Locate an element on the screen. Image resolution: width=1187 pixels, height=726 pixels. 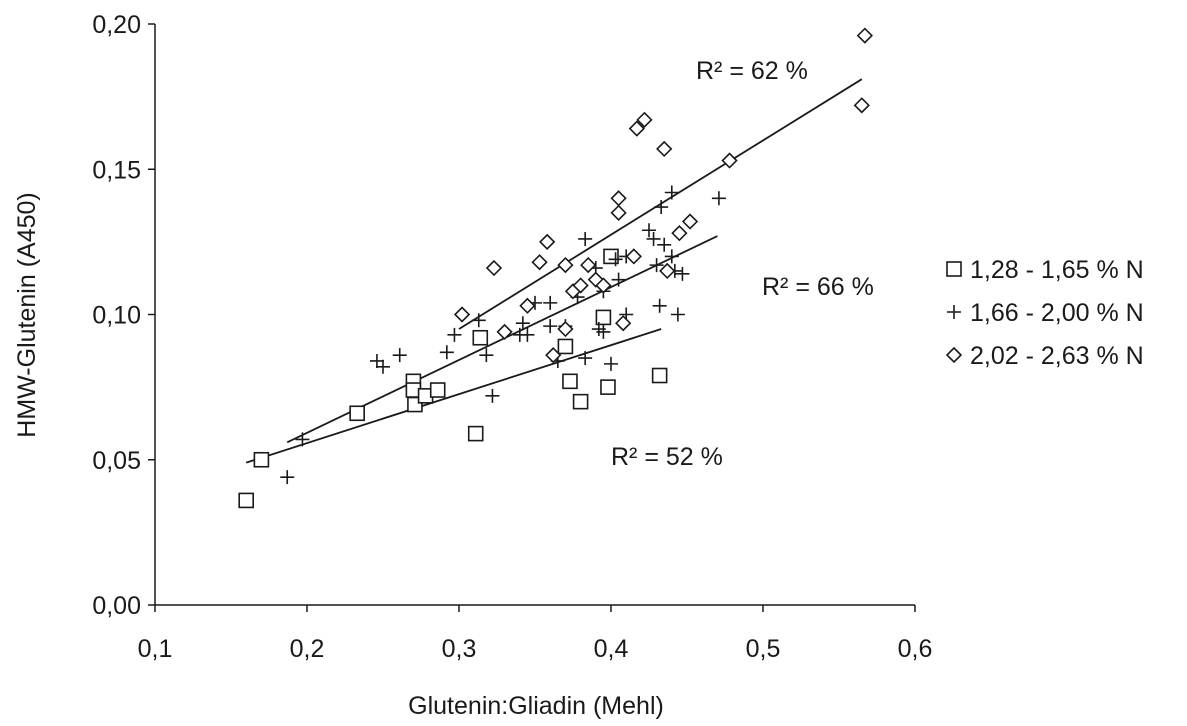
x-tick-label: 0,2 is located at coordinates (307, 649).